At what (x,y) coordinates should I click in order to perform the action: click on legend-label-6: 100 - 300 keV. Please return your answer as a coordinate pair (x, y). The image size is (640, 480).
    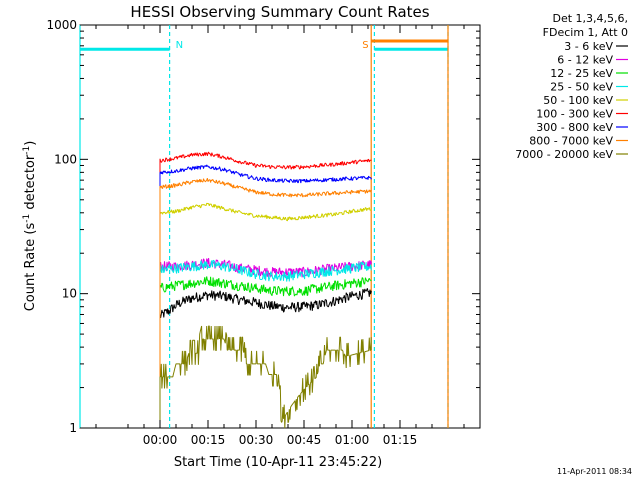
    Looking at the image, I should click on (574, 114).